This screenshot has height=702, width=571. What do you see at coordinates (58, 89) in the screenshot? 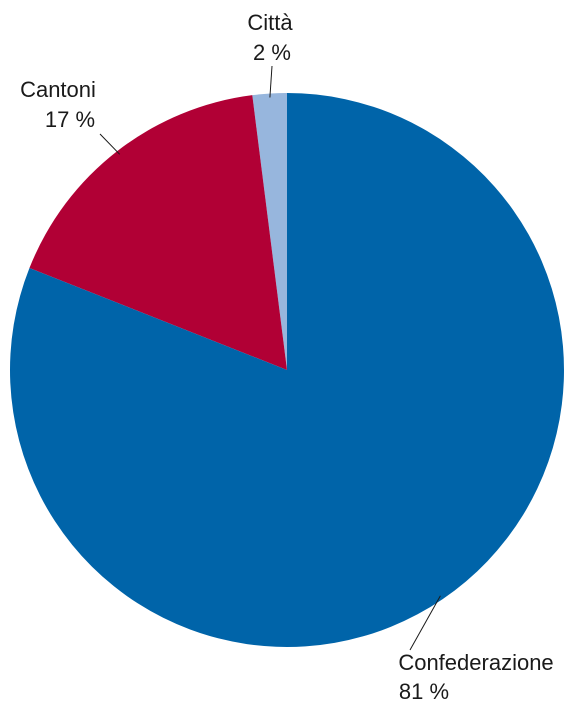
I see `label-cantoni: Cantoni` at bounding box center [58, 89].